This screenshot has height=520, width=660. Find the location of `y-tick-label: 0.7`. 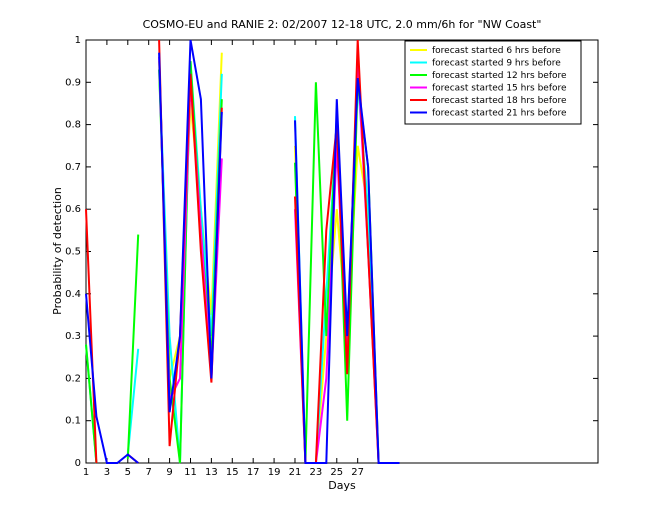

y-tick-label: 0.7 is located at coordinates (73, 167).